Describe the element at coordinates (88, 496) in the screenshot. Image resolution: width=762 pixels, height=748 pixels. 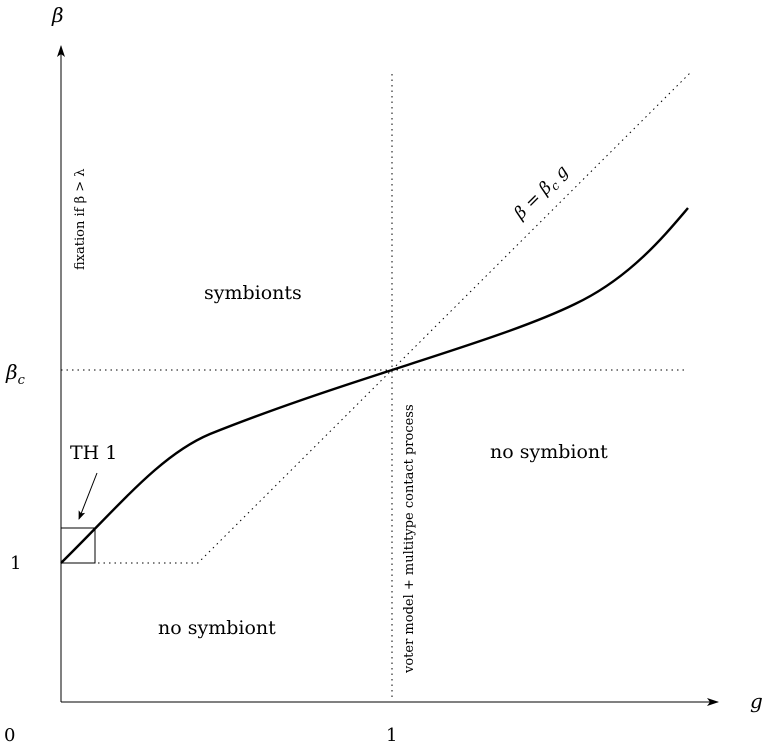
I see `th1-arrow` at that location.